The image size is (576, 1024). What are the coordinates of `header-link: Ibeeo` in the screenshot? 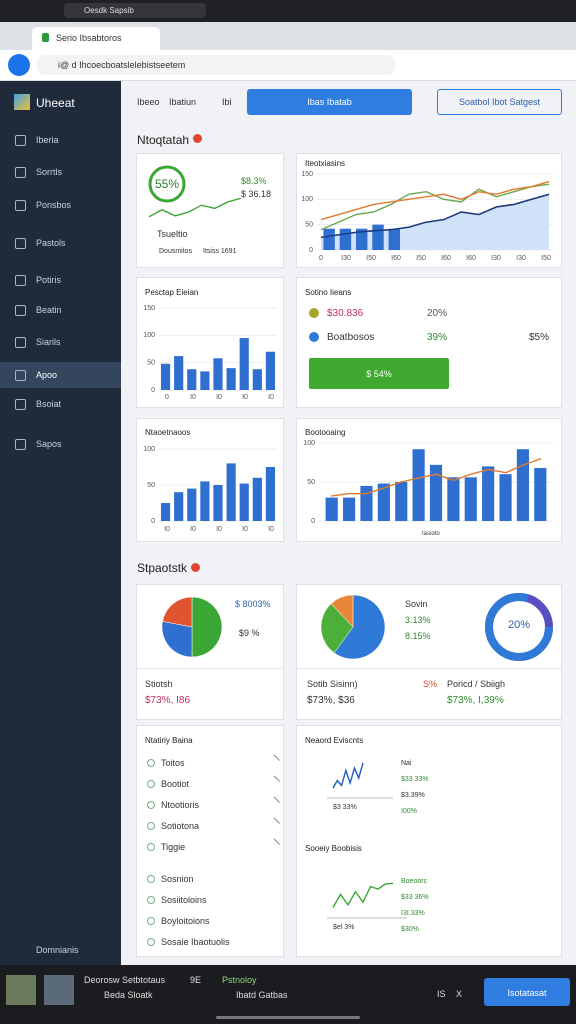 It's located at (148, 102).